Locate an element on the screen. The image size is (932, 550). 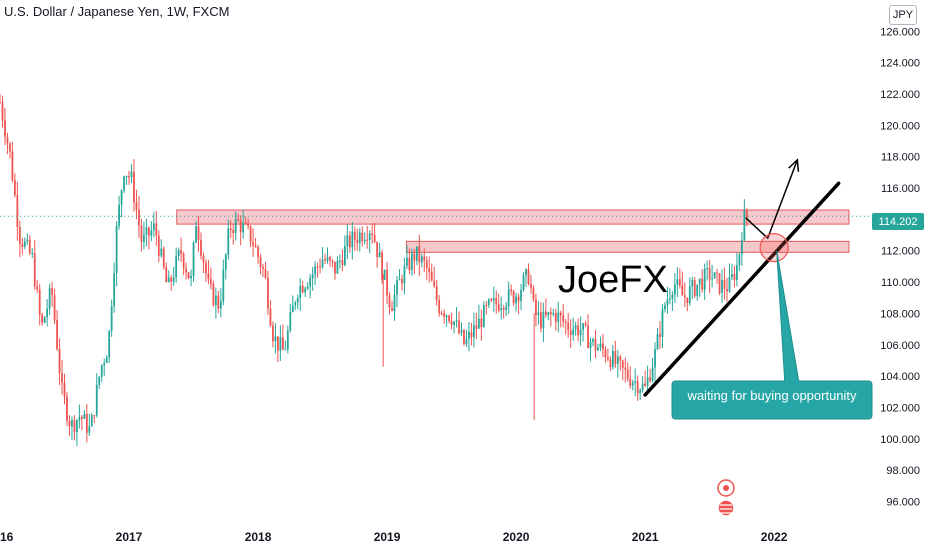
event-icons is located at coordinates (726, 498).